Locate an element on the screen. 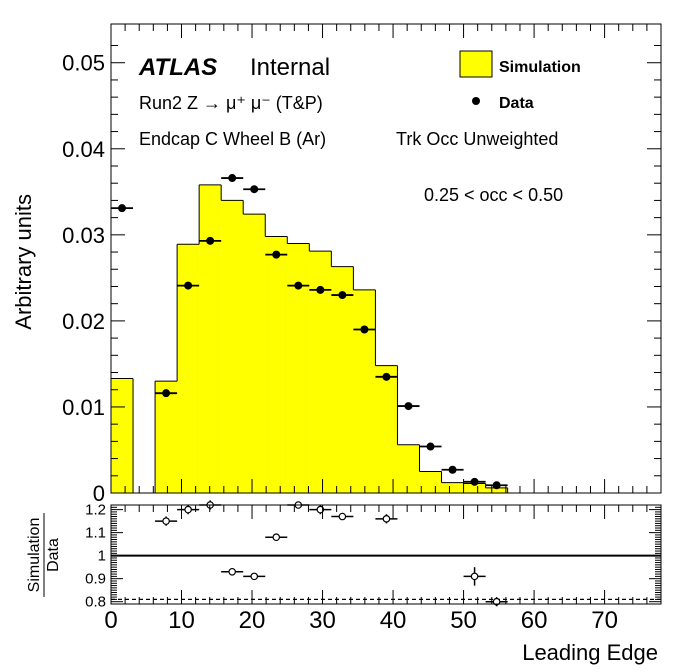 The height and width of the screenshot is (672, 696). y-tick-label: 0.02 is located at coordinates (83, 321).